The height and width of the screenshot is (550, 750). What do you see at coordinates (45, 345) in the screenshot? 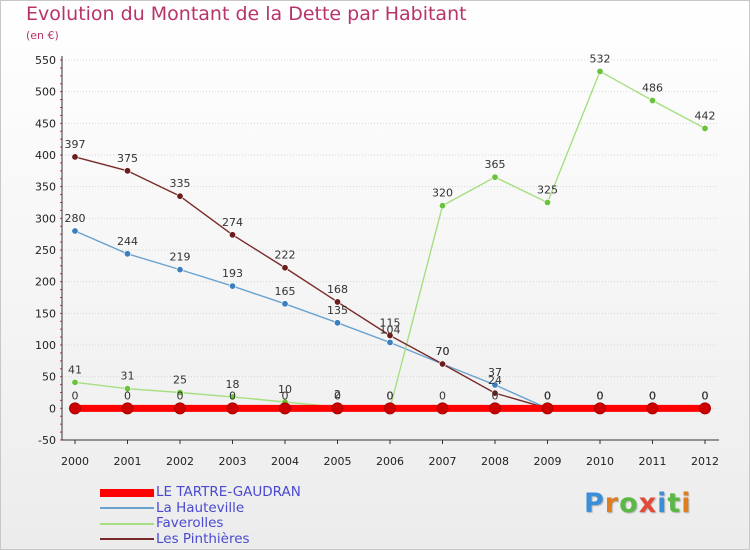
I see `y-tick-label: 100` at bounding box center [45, 345].